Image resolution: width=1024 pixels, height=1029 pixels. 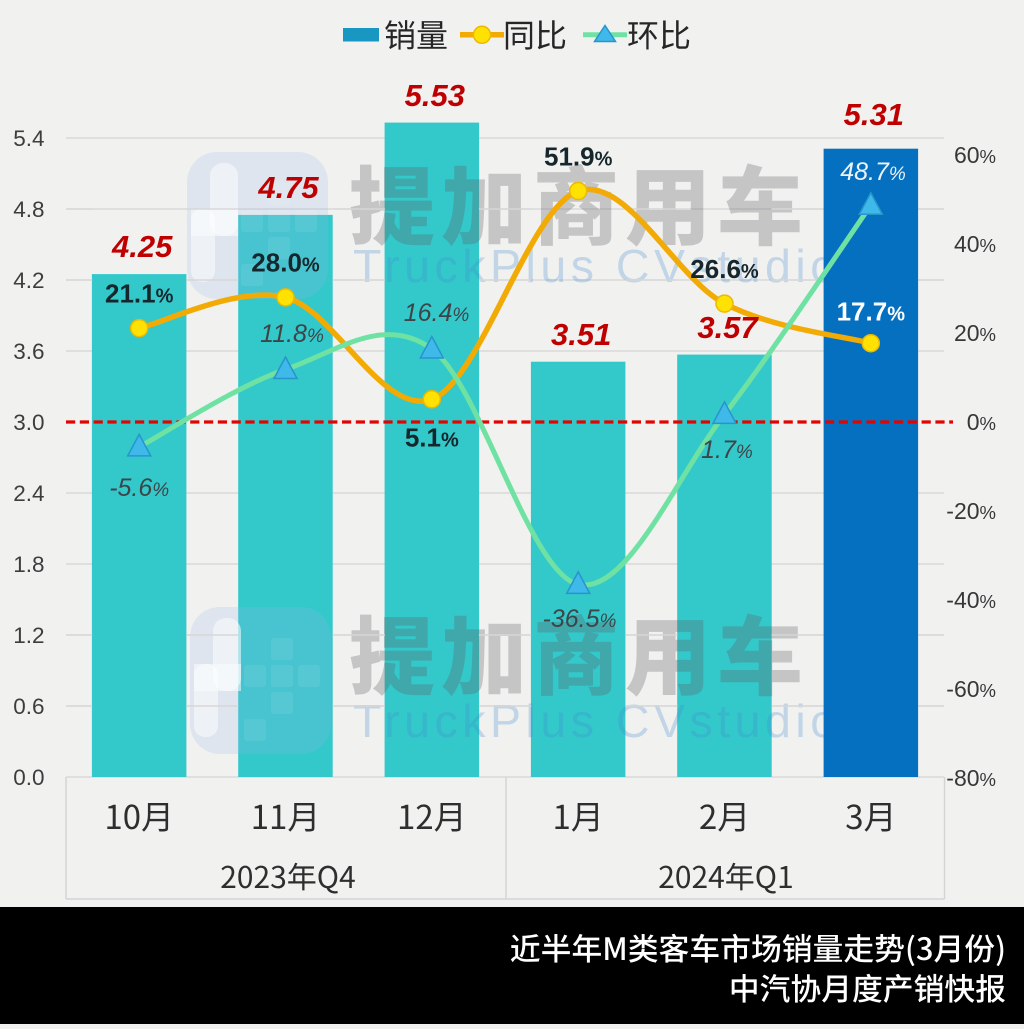 I want to click on svg-text: -5.6%, so click(x=139, y=488).